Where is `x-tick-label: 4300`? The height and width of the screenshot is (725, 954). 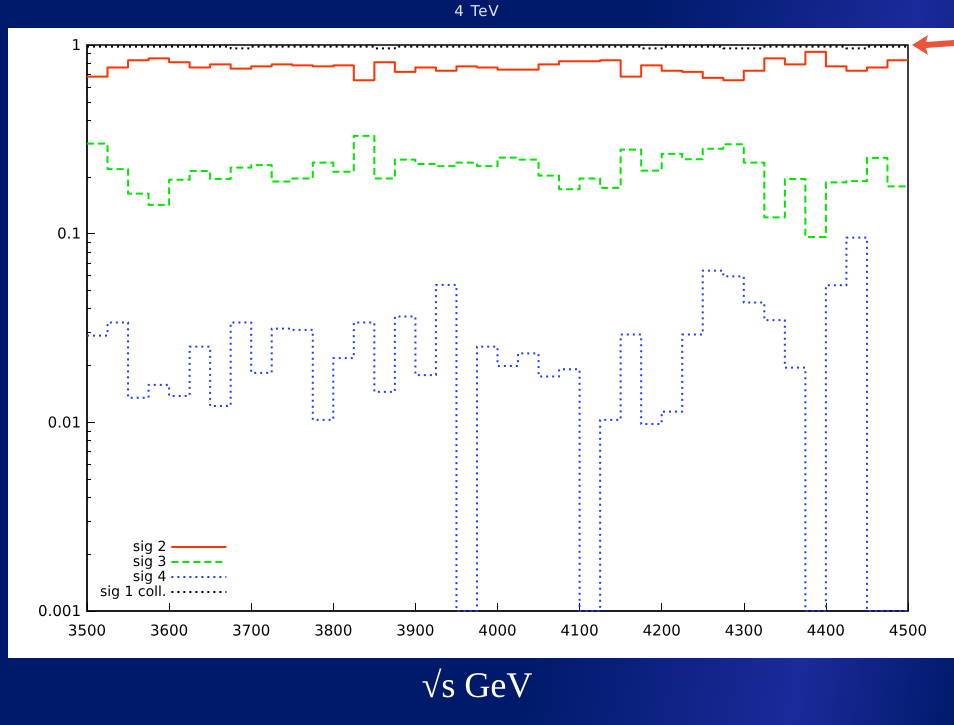 x-tick-label: 4300 is located at coordinates (743, 631).